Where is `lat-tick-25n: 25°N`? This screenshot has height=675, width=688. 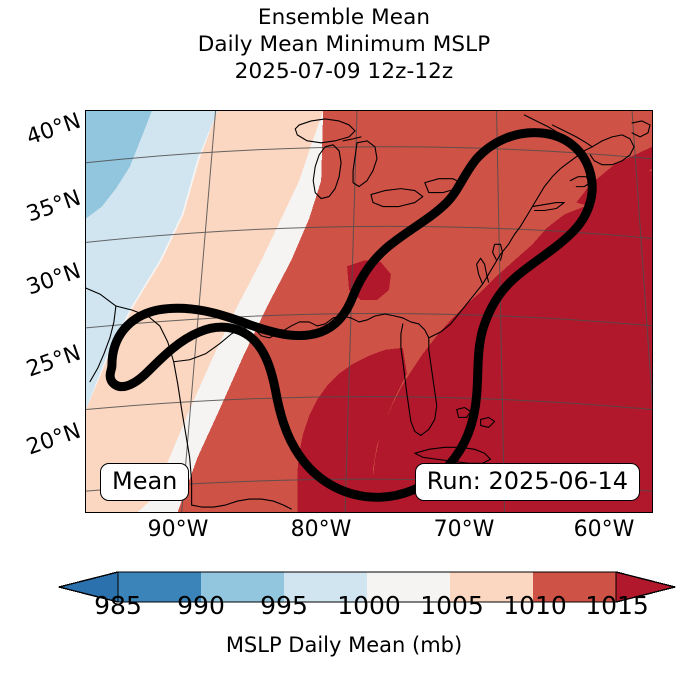
lat-tick-25n: 25°N is located at coordinates (54, 361).